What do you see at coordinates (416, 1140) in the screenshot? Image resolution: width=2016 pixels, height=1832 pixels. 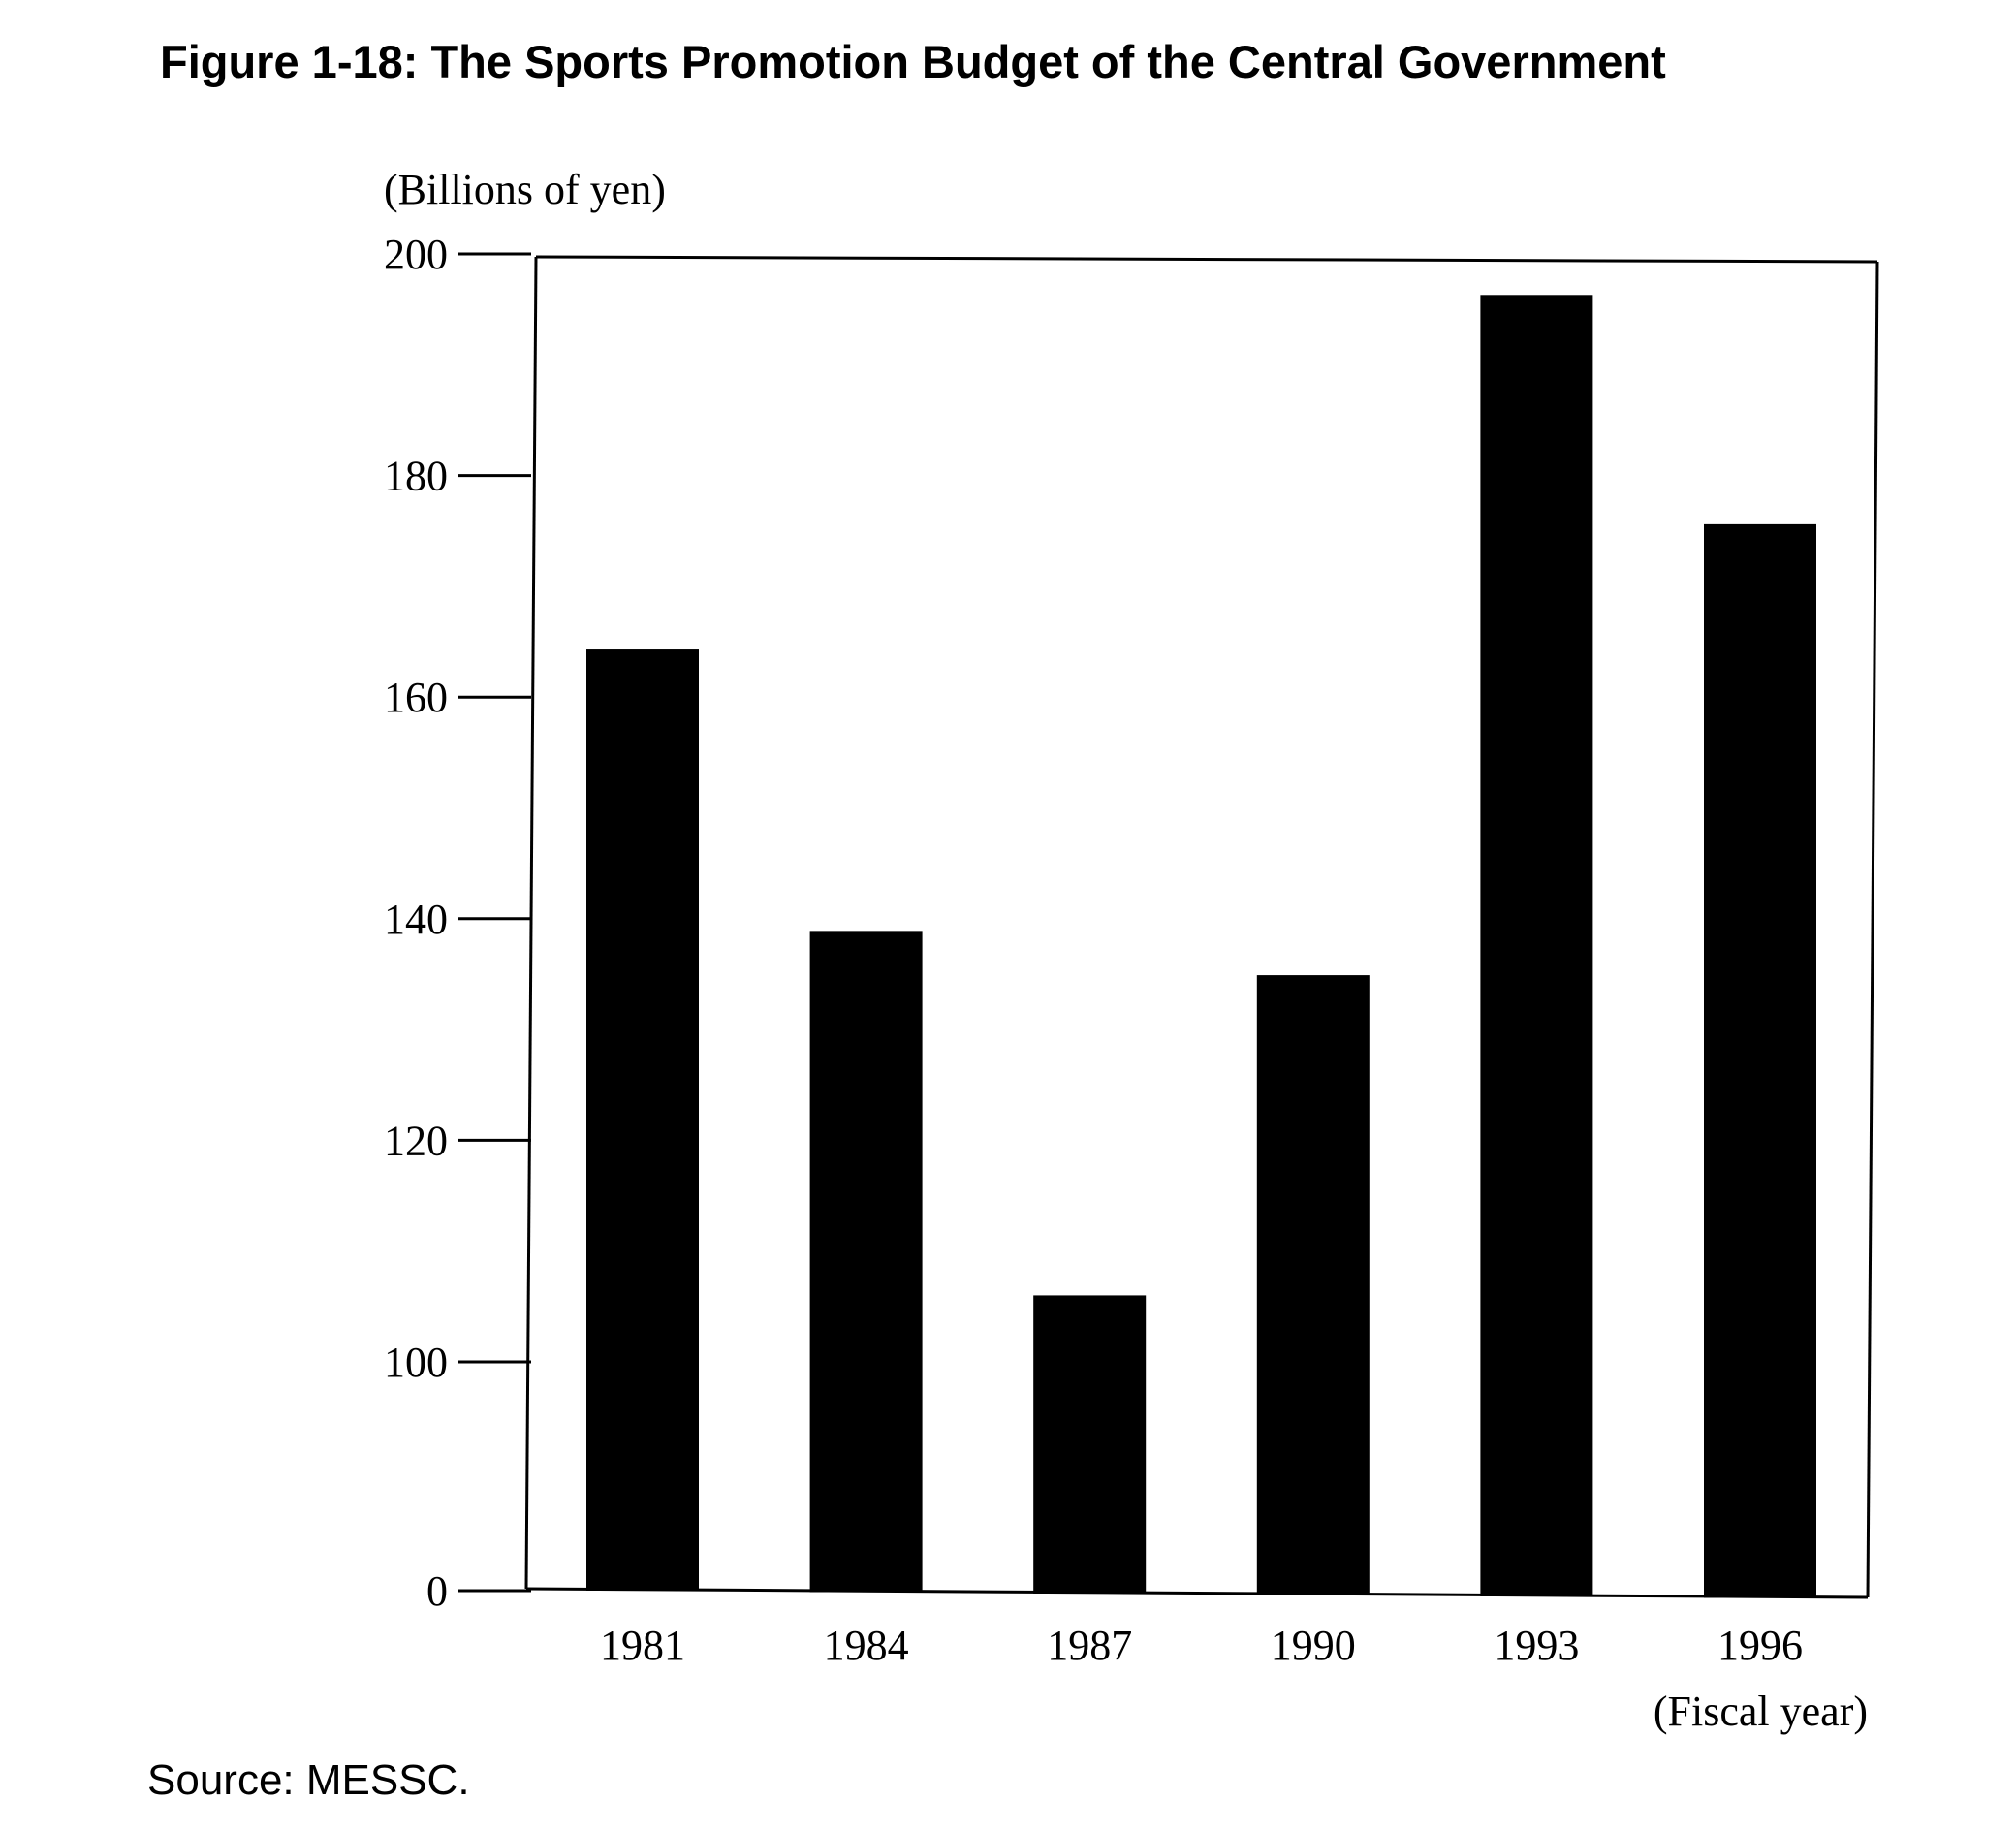 I see `y-tick-label: 120` at bounding box center [416, 1140].